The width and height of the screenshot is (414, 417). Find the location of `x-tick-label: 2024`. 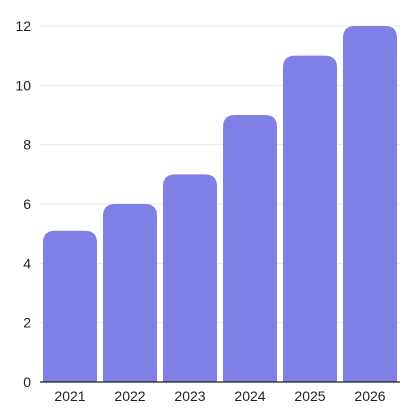

x-tick-label: 2024 is located at coordinates (249, 396).